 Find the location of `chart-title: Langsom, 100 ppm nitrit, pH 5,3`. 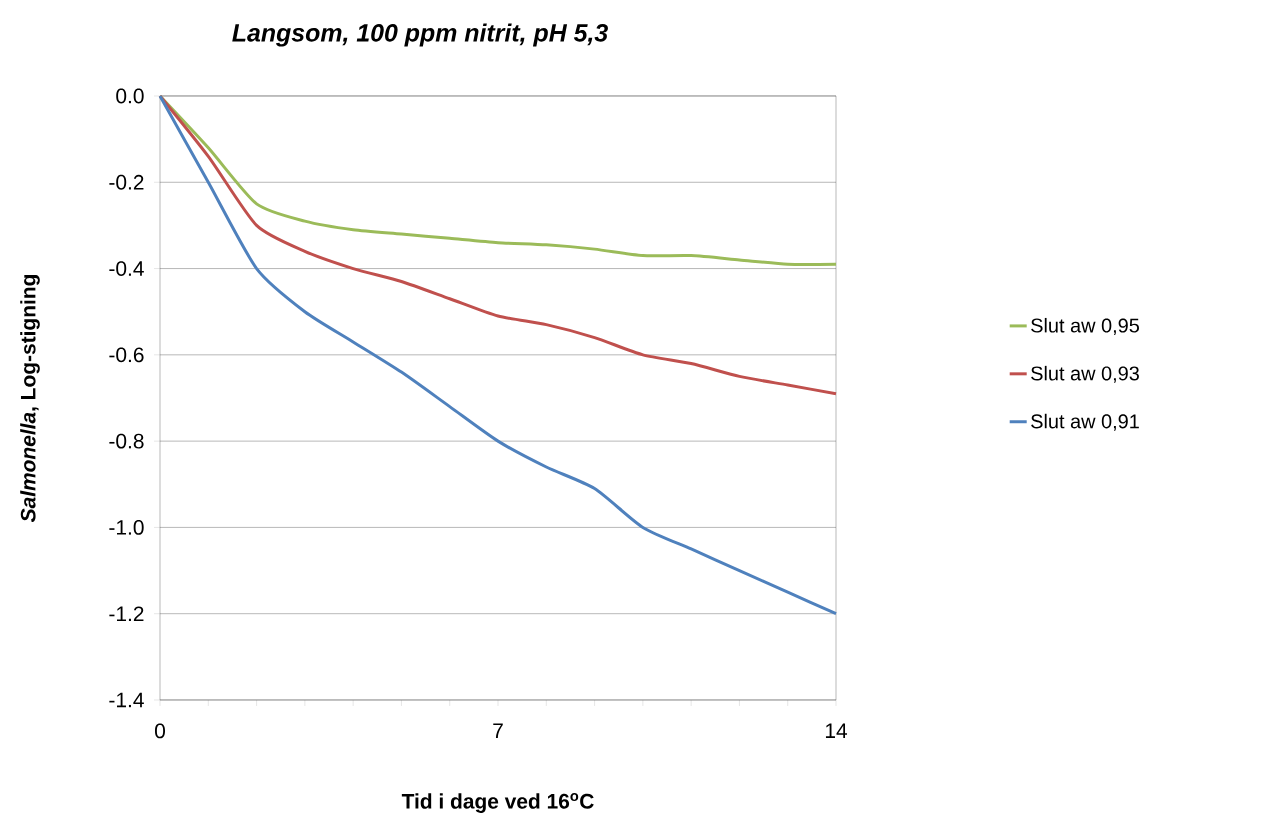

chart-title: Langsom, 100 ppm nitrit, pH 5,3 is located at coordinates (420, 35).